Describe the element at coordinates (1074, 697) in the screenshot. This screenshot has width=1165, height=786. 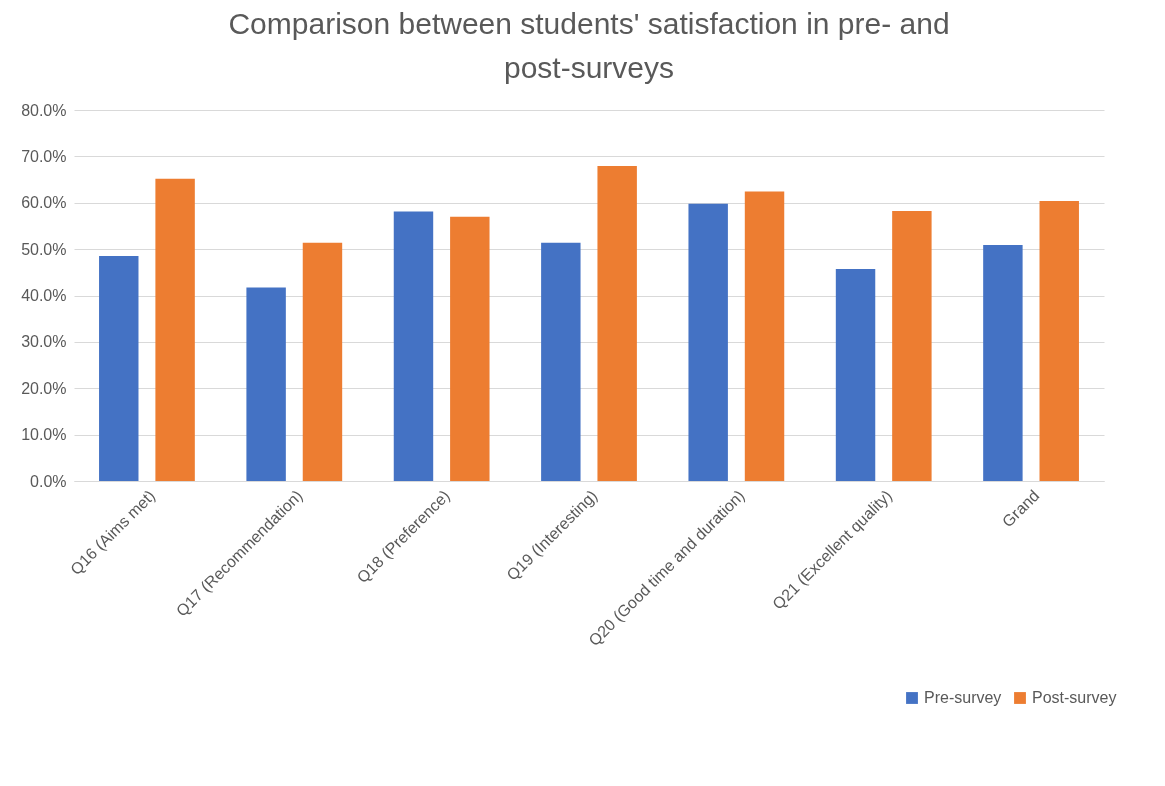
I see `legend-label: Post-survey` at that location.